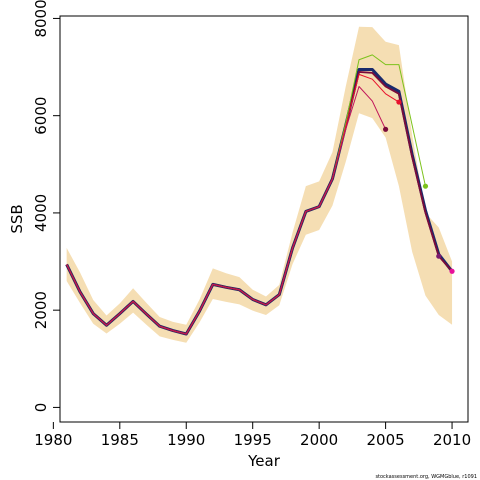 This screenshot has width=480, height=480. What do you see at coordinates (419, 186) in the screenshot?
I see `endpoint-layer` at bounding box center [419, 186].